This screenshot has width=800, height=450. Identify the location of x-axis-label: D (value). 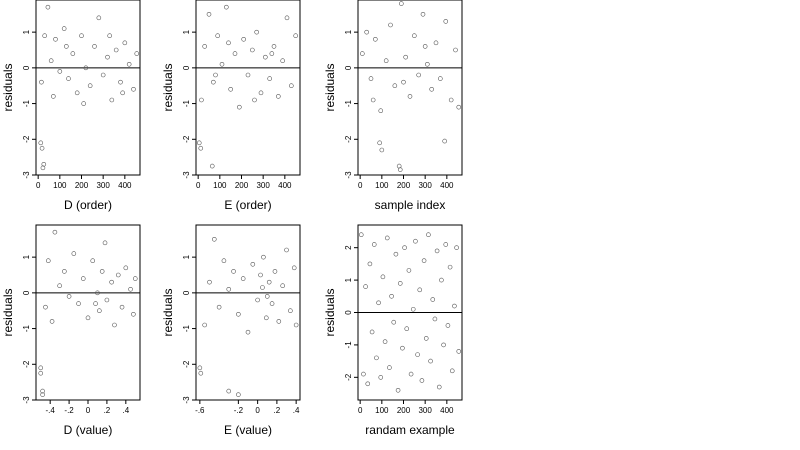
(88, 430).